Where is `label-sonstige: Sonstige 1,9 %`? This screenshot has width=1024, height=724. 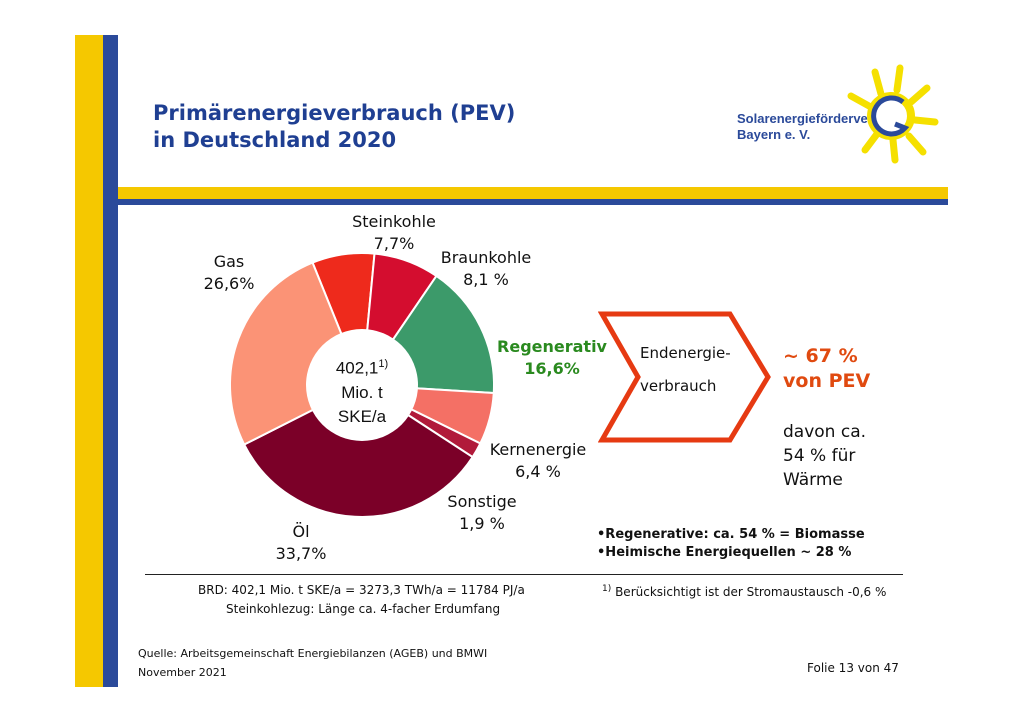
label-sonstige: Sonstige 1,9 % is located at coordinates (482, 513).